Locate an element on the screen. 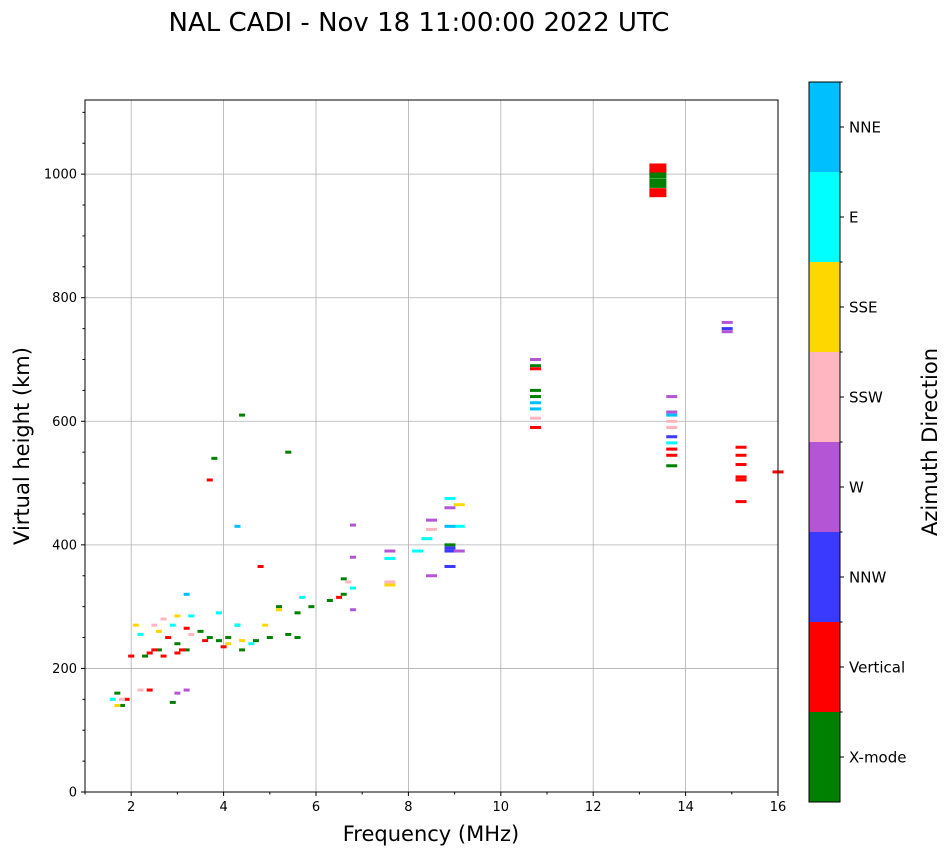 The width and height of the screenshot is (951, 856). colorbar-label: NNE is located at coordinates (865, 128).